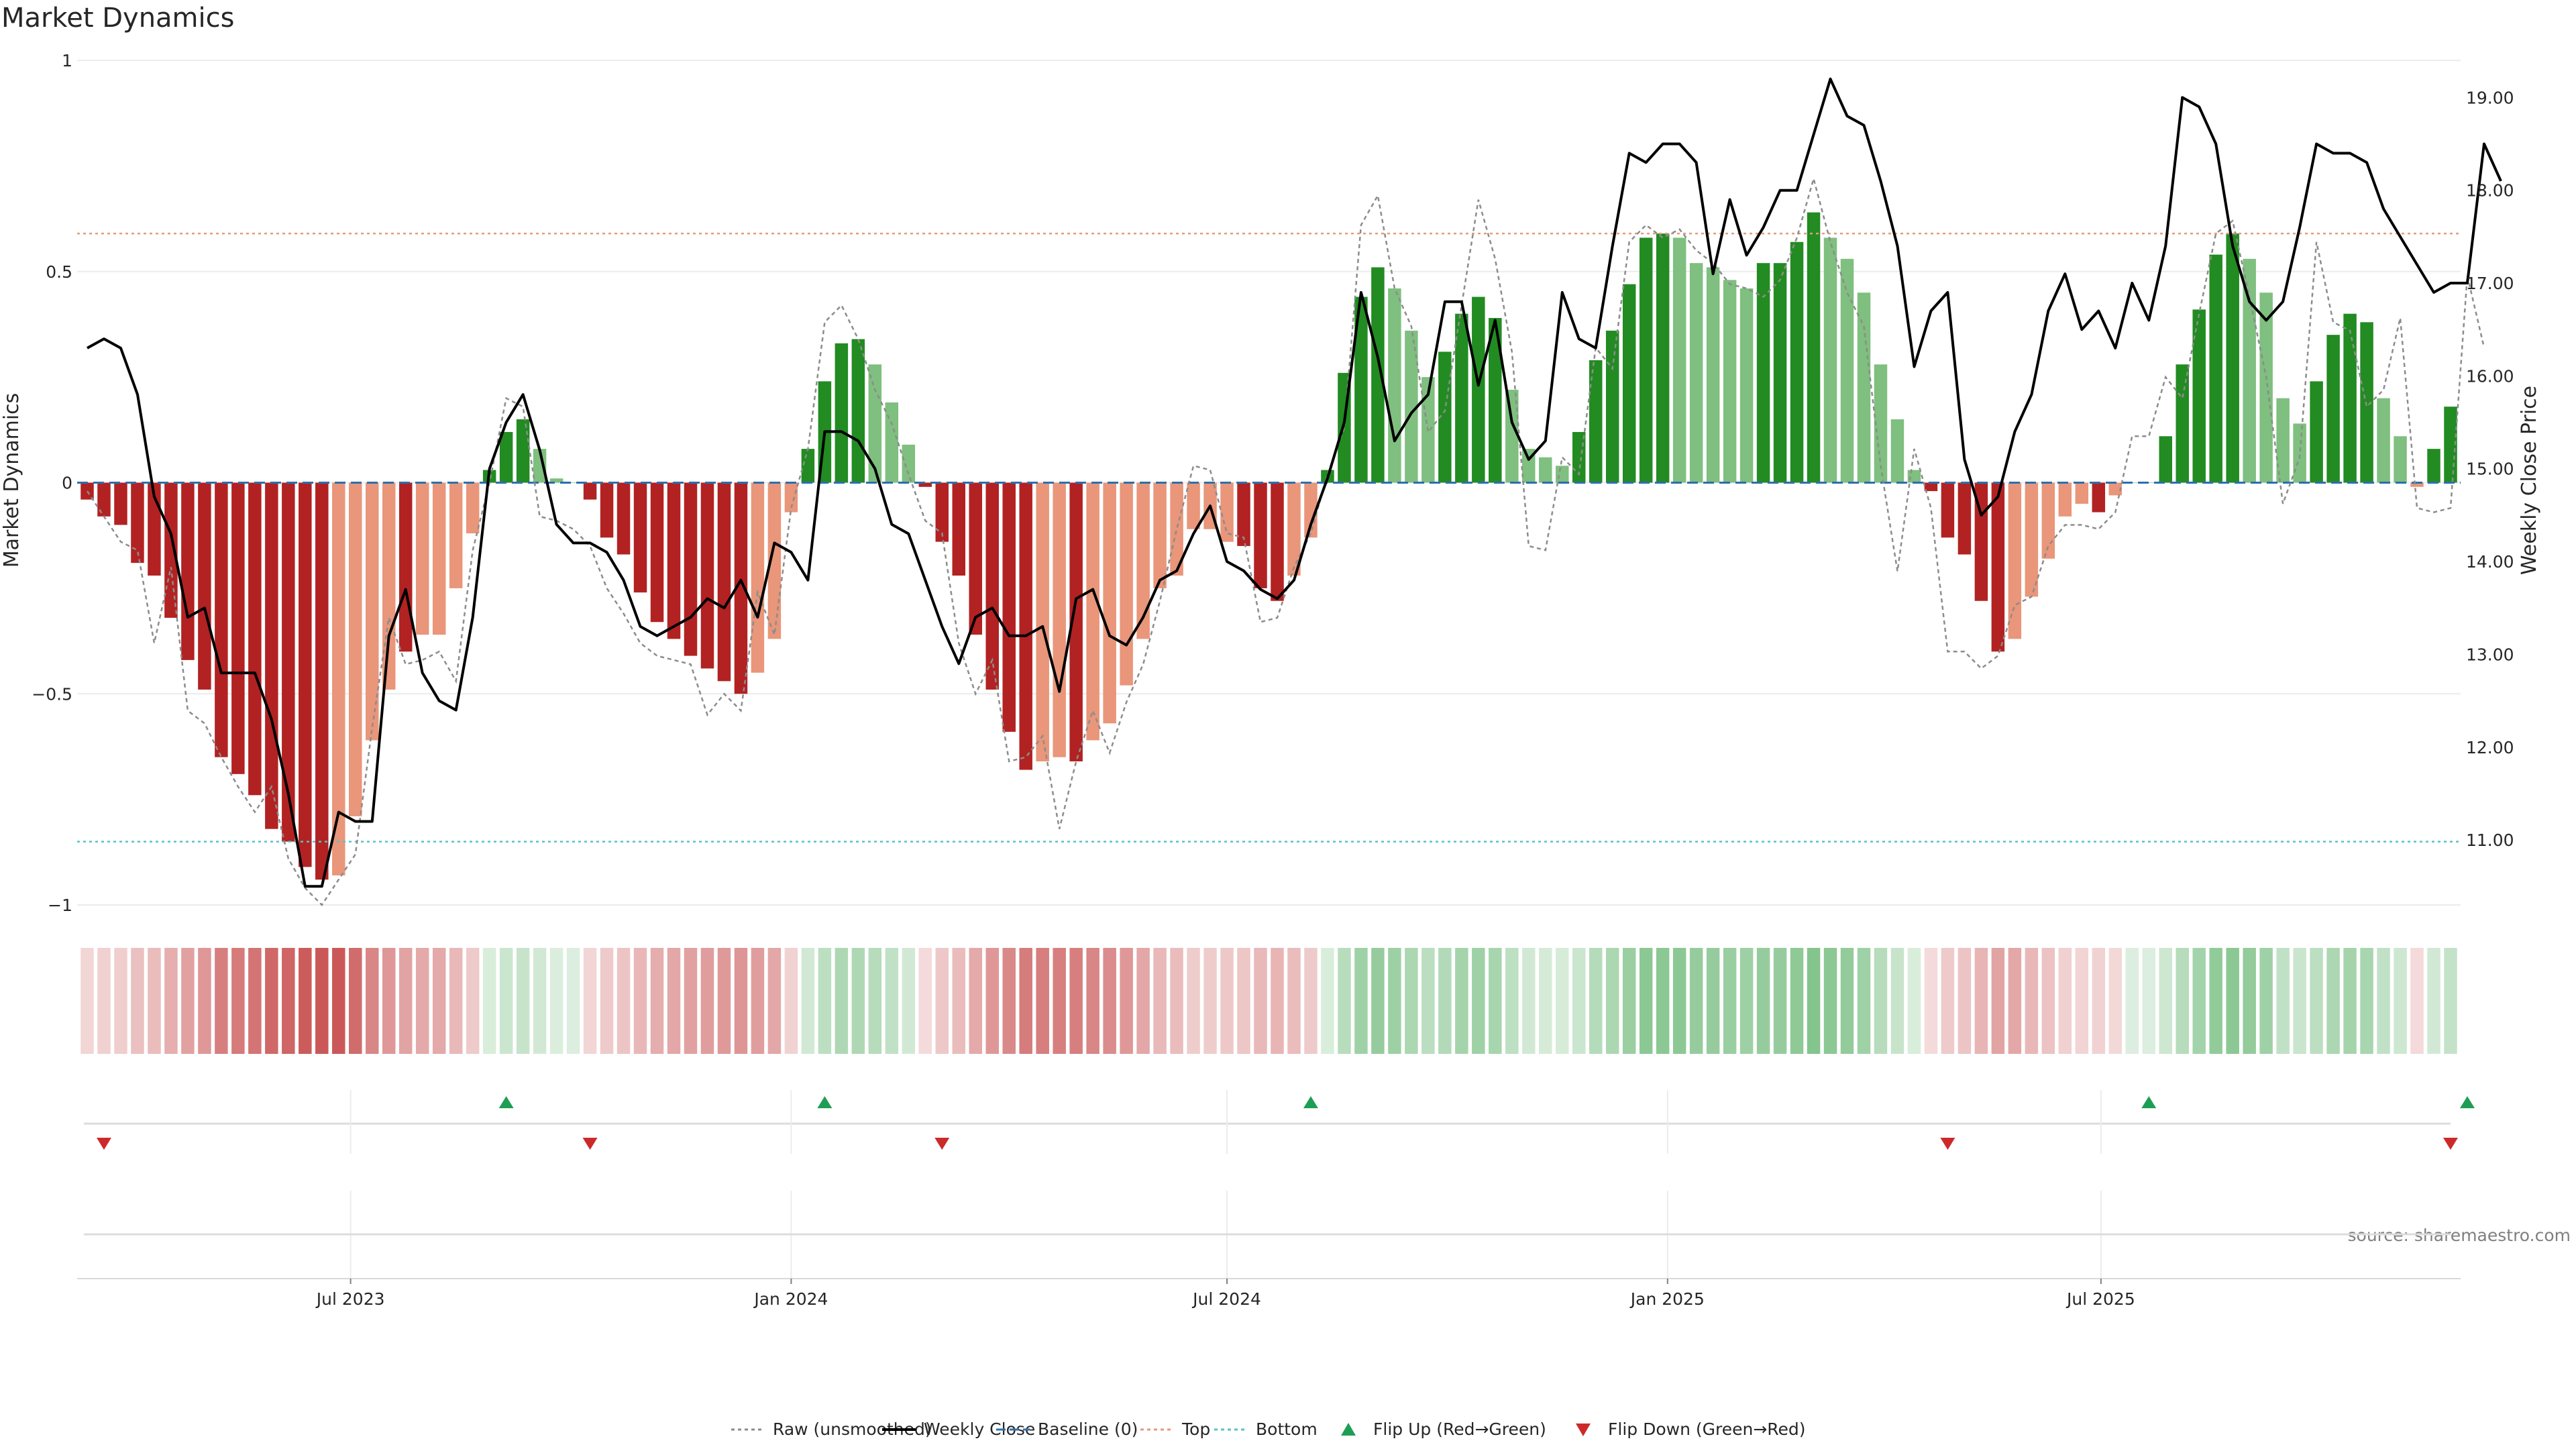 This screenshot has width=2576, height=1449. What do you see at coordinates (67, 483) in the screenshot?
I see `y-left-tick-label: 0` at bounding box center [67, 483].